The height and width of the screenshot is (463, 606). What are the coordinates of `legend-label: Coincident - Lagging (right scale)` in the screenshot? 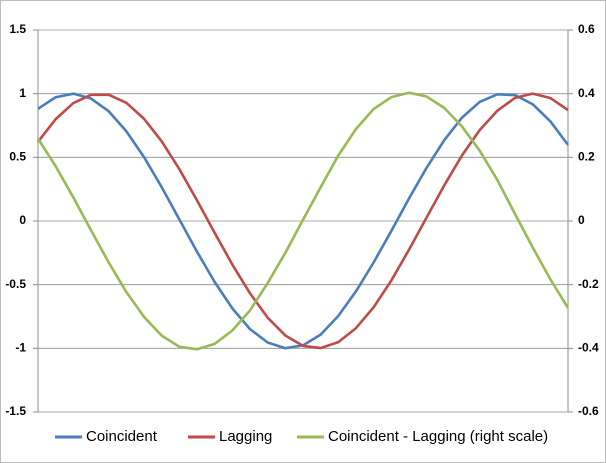 It's located at (438, 436).